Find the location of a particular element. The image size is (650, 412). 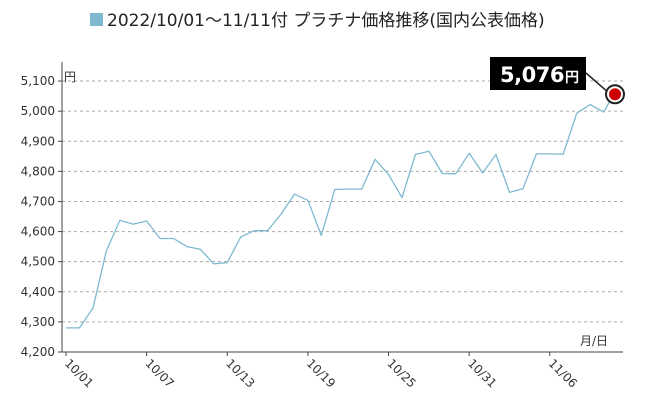

x-axis-ticks: 10/01 10/07 10/13 10/19 10/25 10/31 11/06 is located at coordinates (321, 371).